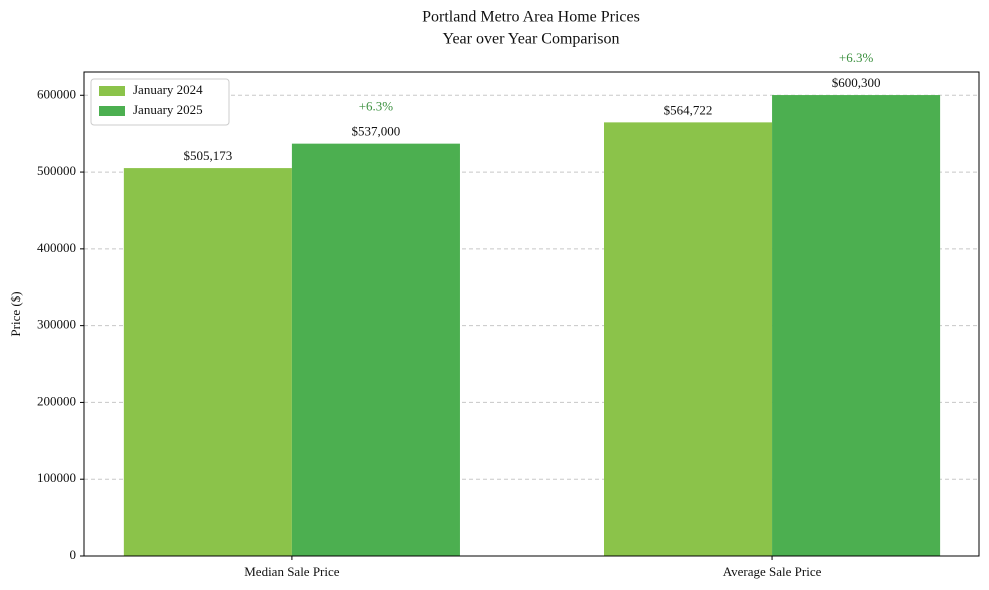 The image size is (989, 590). Describe the element at coordinates (56, 170) in the screenshot. I see `y-tick-label: 500000` at that location.